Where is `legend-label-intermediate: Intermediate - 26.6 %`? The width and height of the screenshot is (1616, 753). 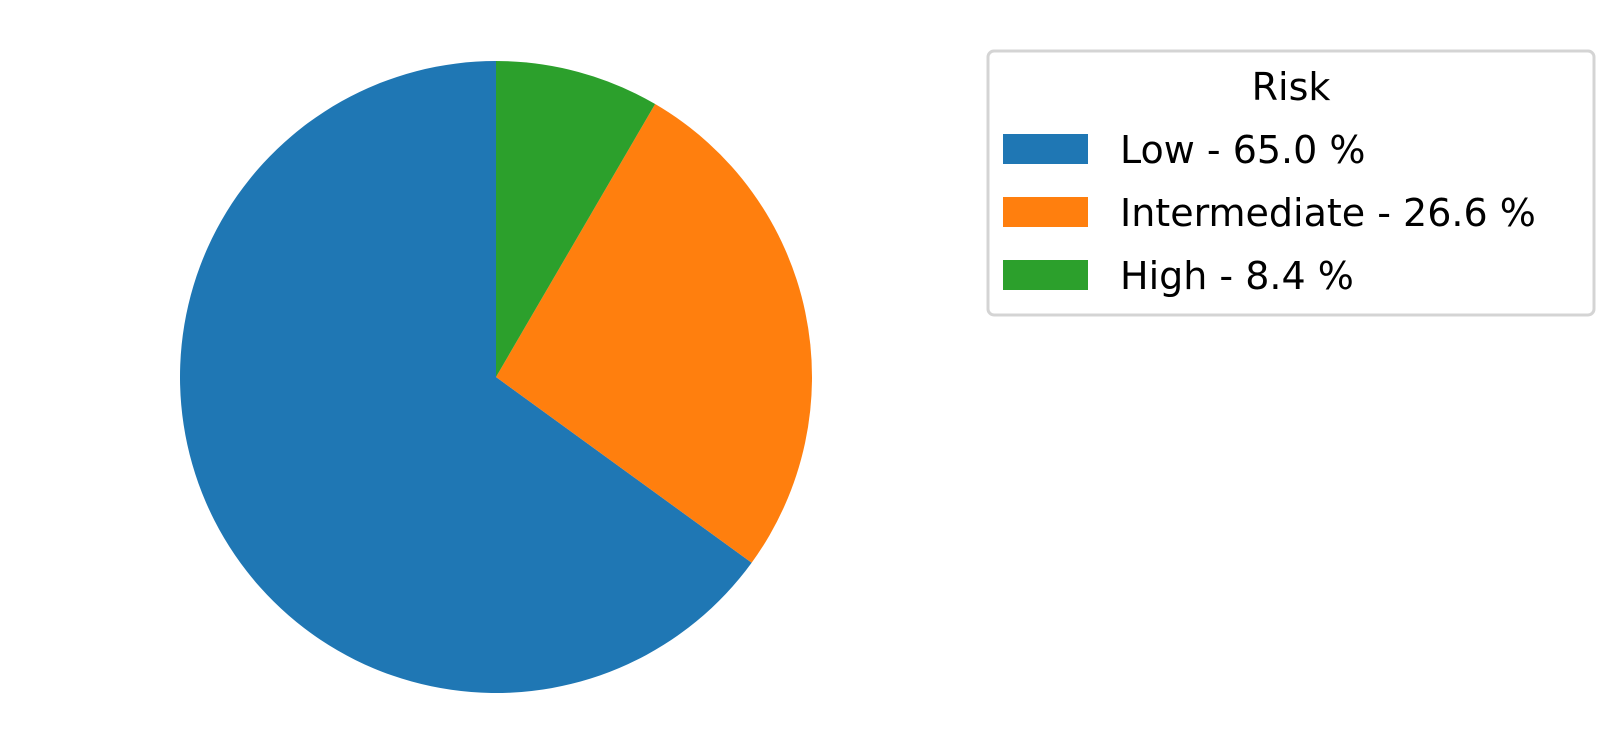 legend-label-intermediate: Intermediate - 26.6 % is located at coordinates (1328, 213).